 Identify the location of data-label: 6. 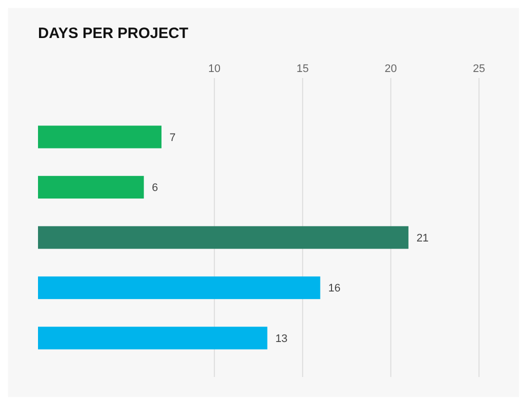
(155, 188).